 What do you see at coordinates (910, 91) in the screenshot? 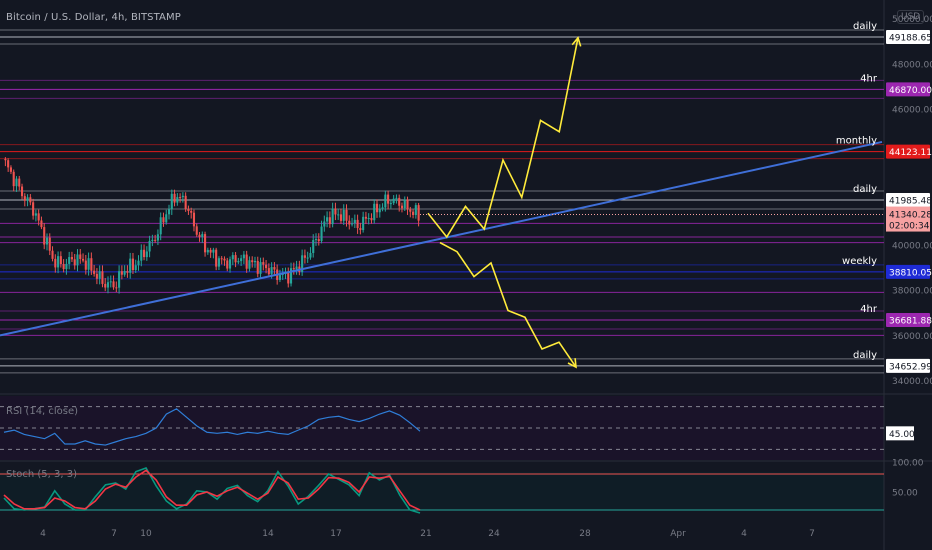
I see `price-badge-text: 46870.00` at bounding box center [910, 91].